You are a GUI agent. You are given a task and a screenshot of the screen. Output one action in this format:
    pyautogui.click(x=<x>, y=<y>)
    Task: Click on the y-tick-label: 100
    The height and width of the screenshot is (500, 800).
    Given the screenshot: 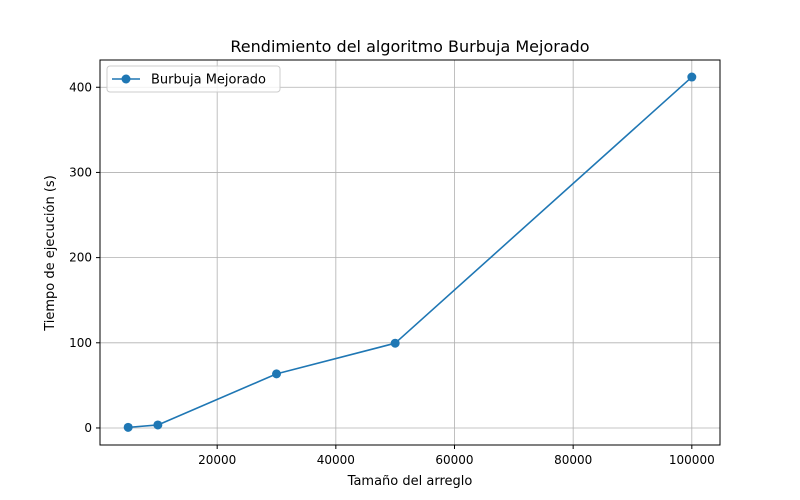 What is the action you would take?
    pyautogui.click(x=80, y=343)
    